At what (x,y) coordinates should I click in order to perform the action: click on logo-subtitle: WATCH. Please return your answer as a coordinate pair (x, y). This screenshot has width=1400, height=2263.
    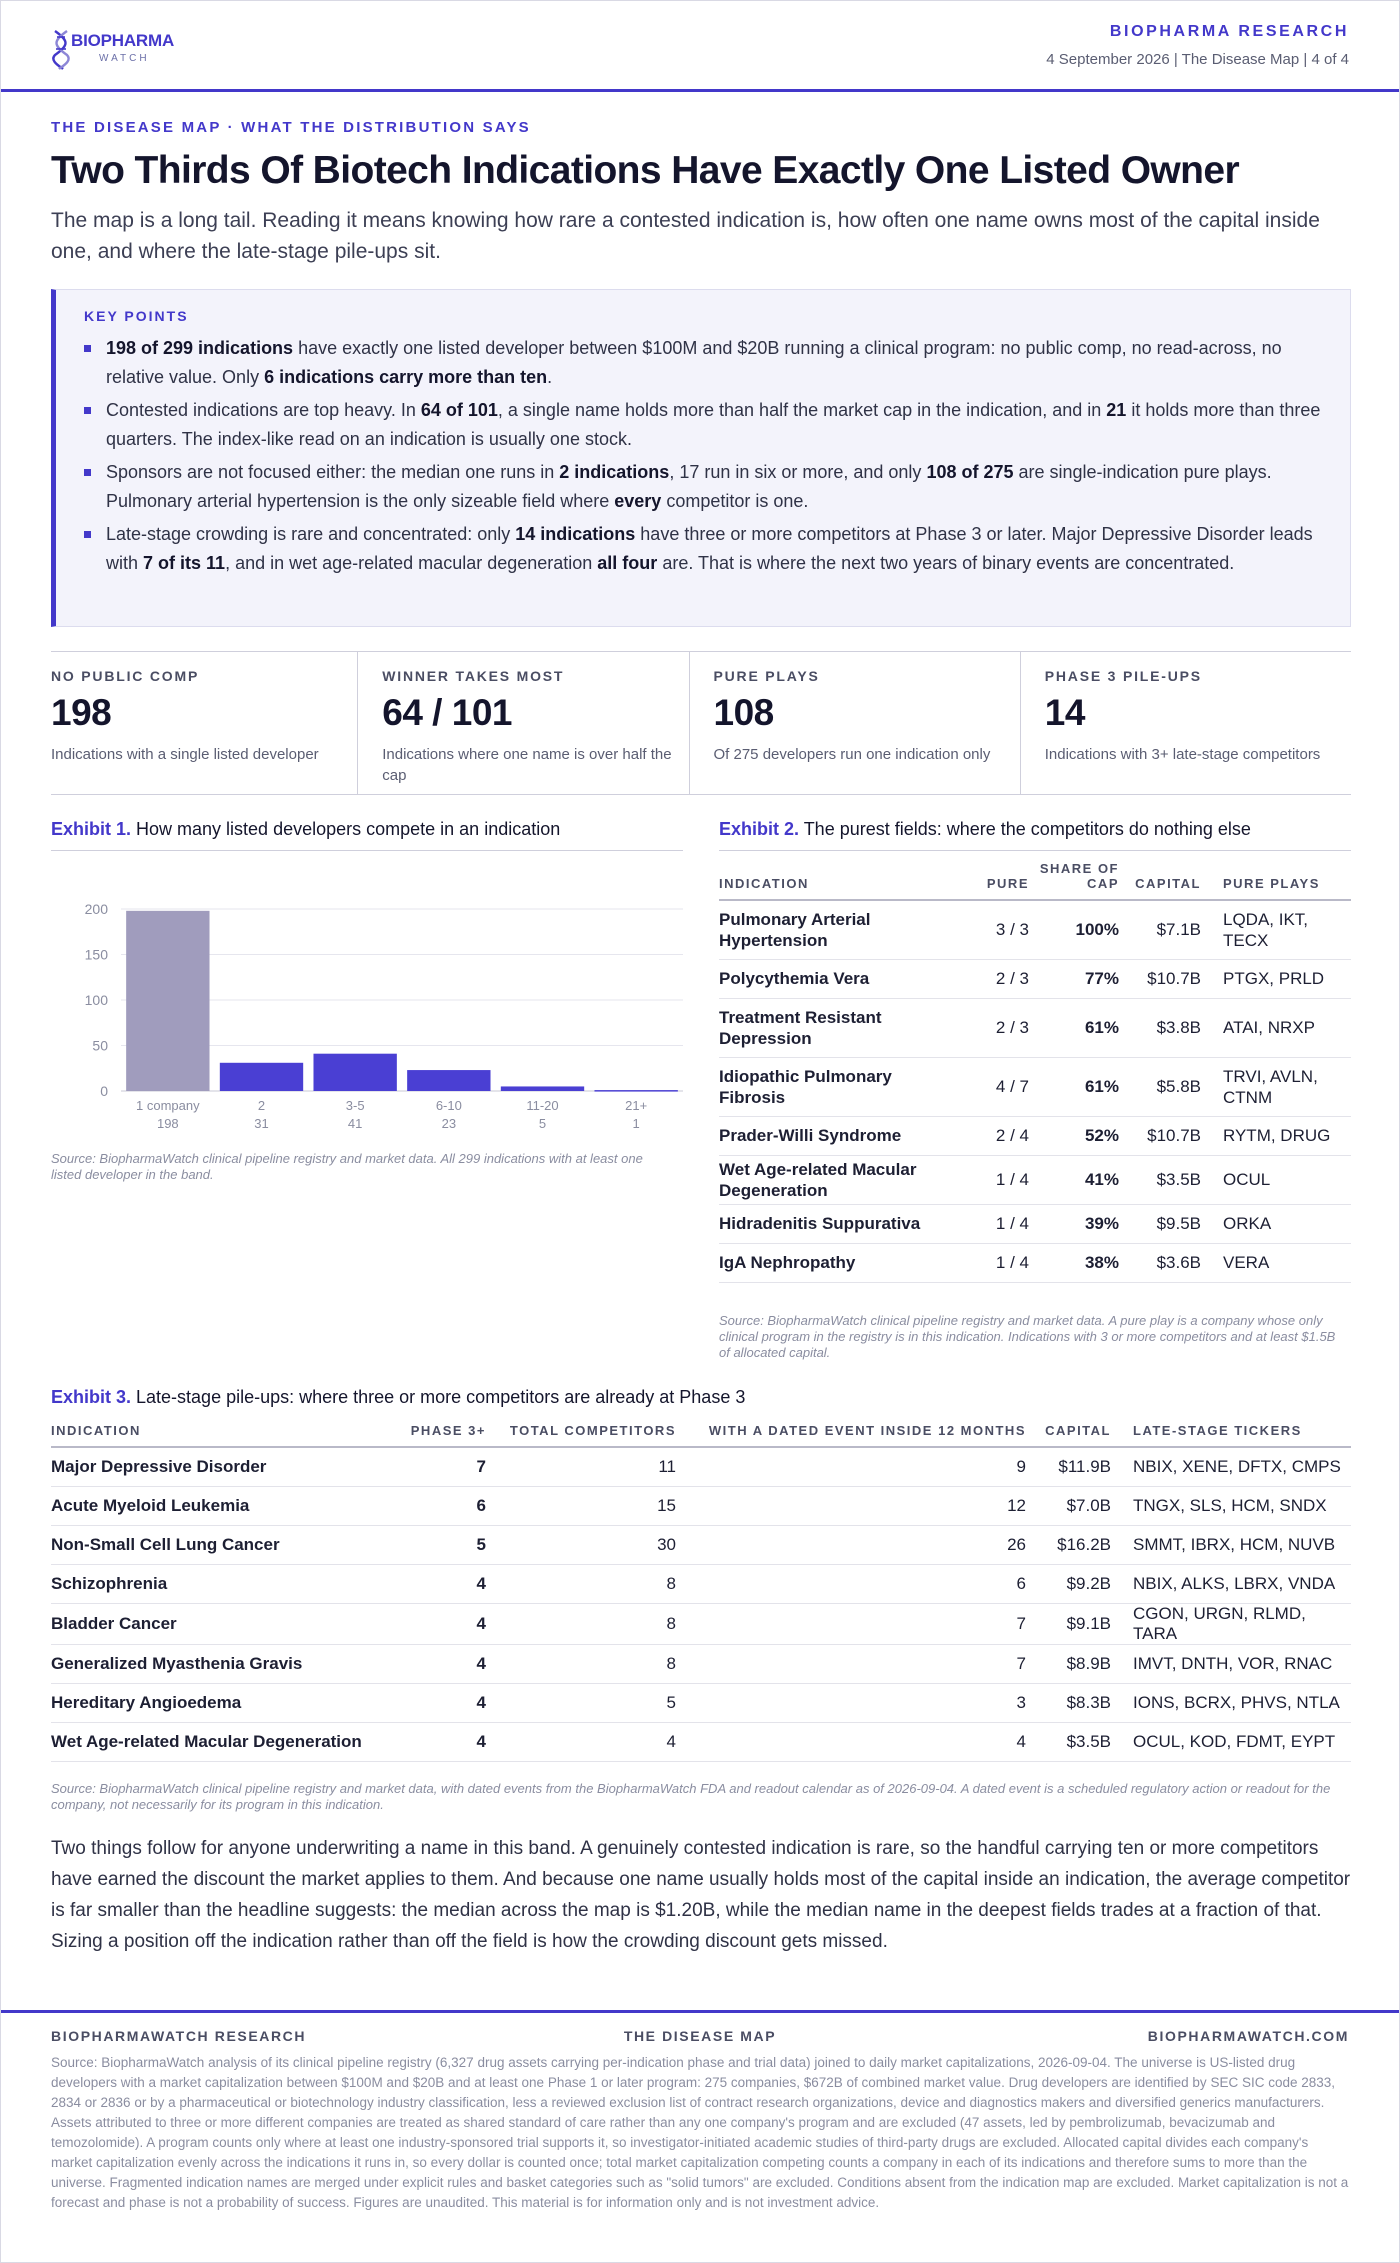
    Looking at the image, I should click on (124, 58).